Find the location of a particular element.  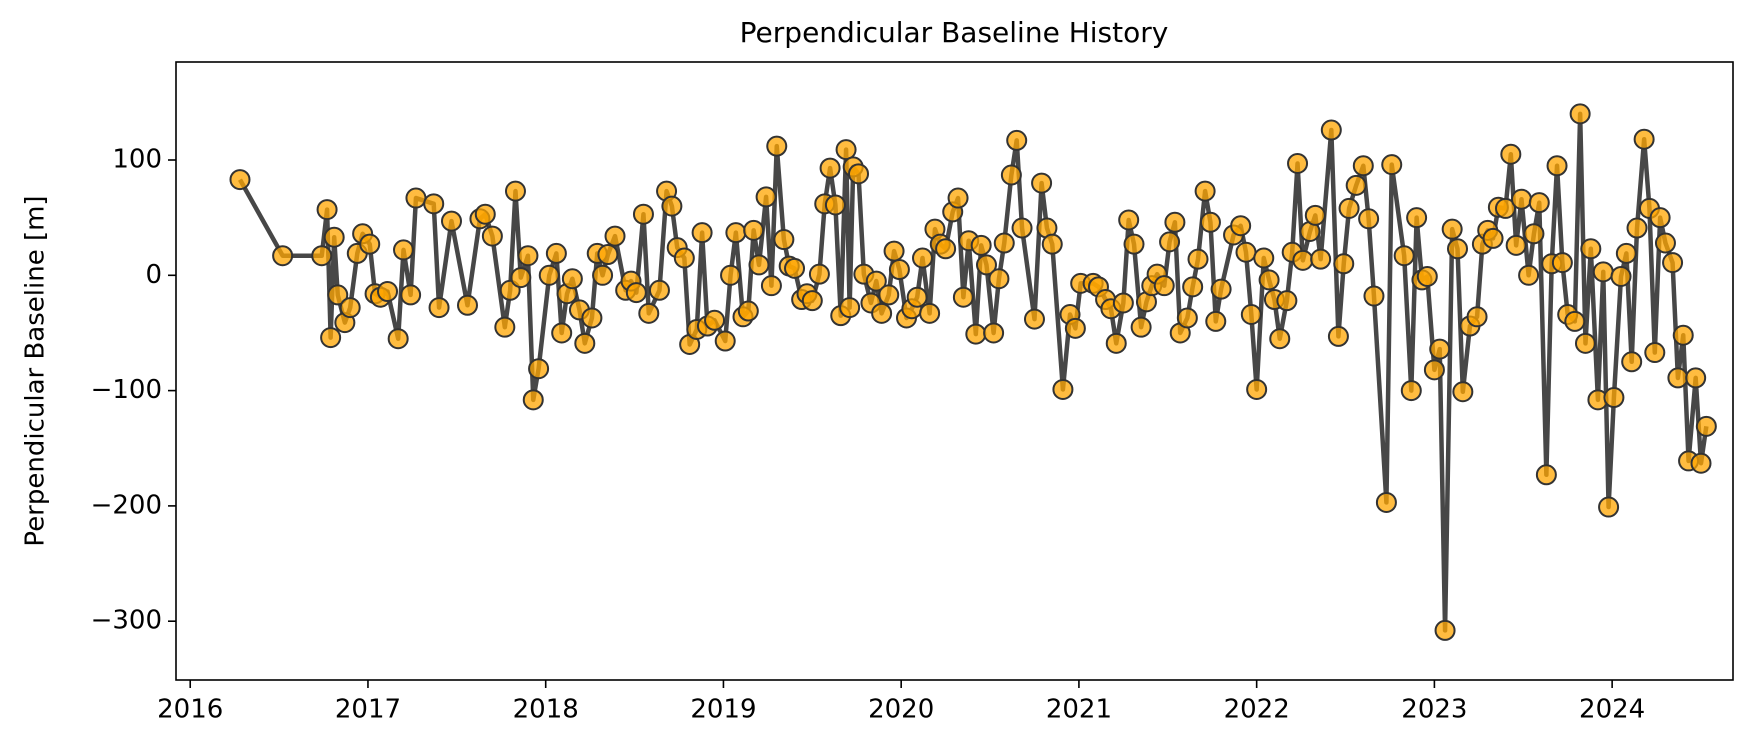

y-tick-label: −100 is located at coordinates (126, 390).